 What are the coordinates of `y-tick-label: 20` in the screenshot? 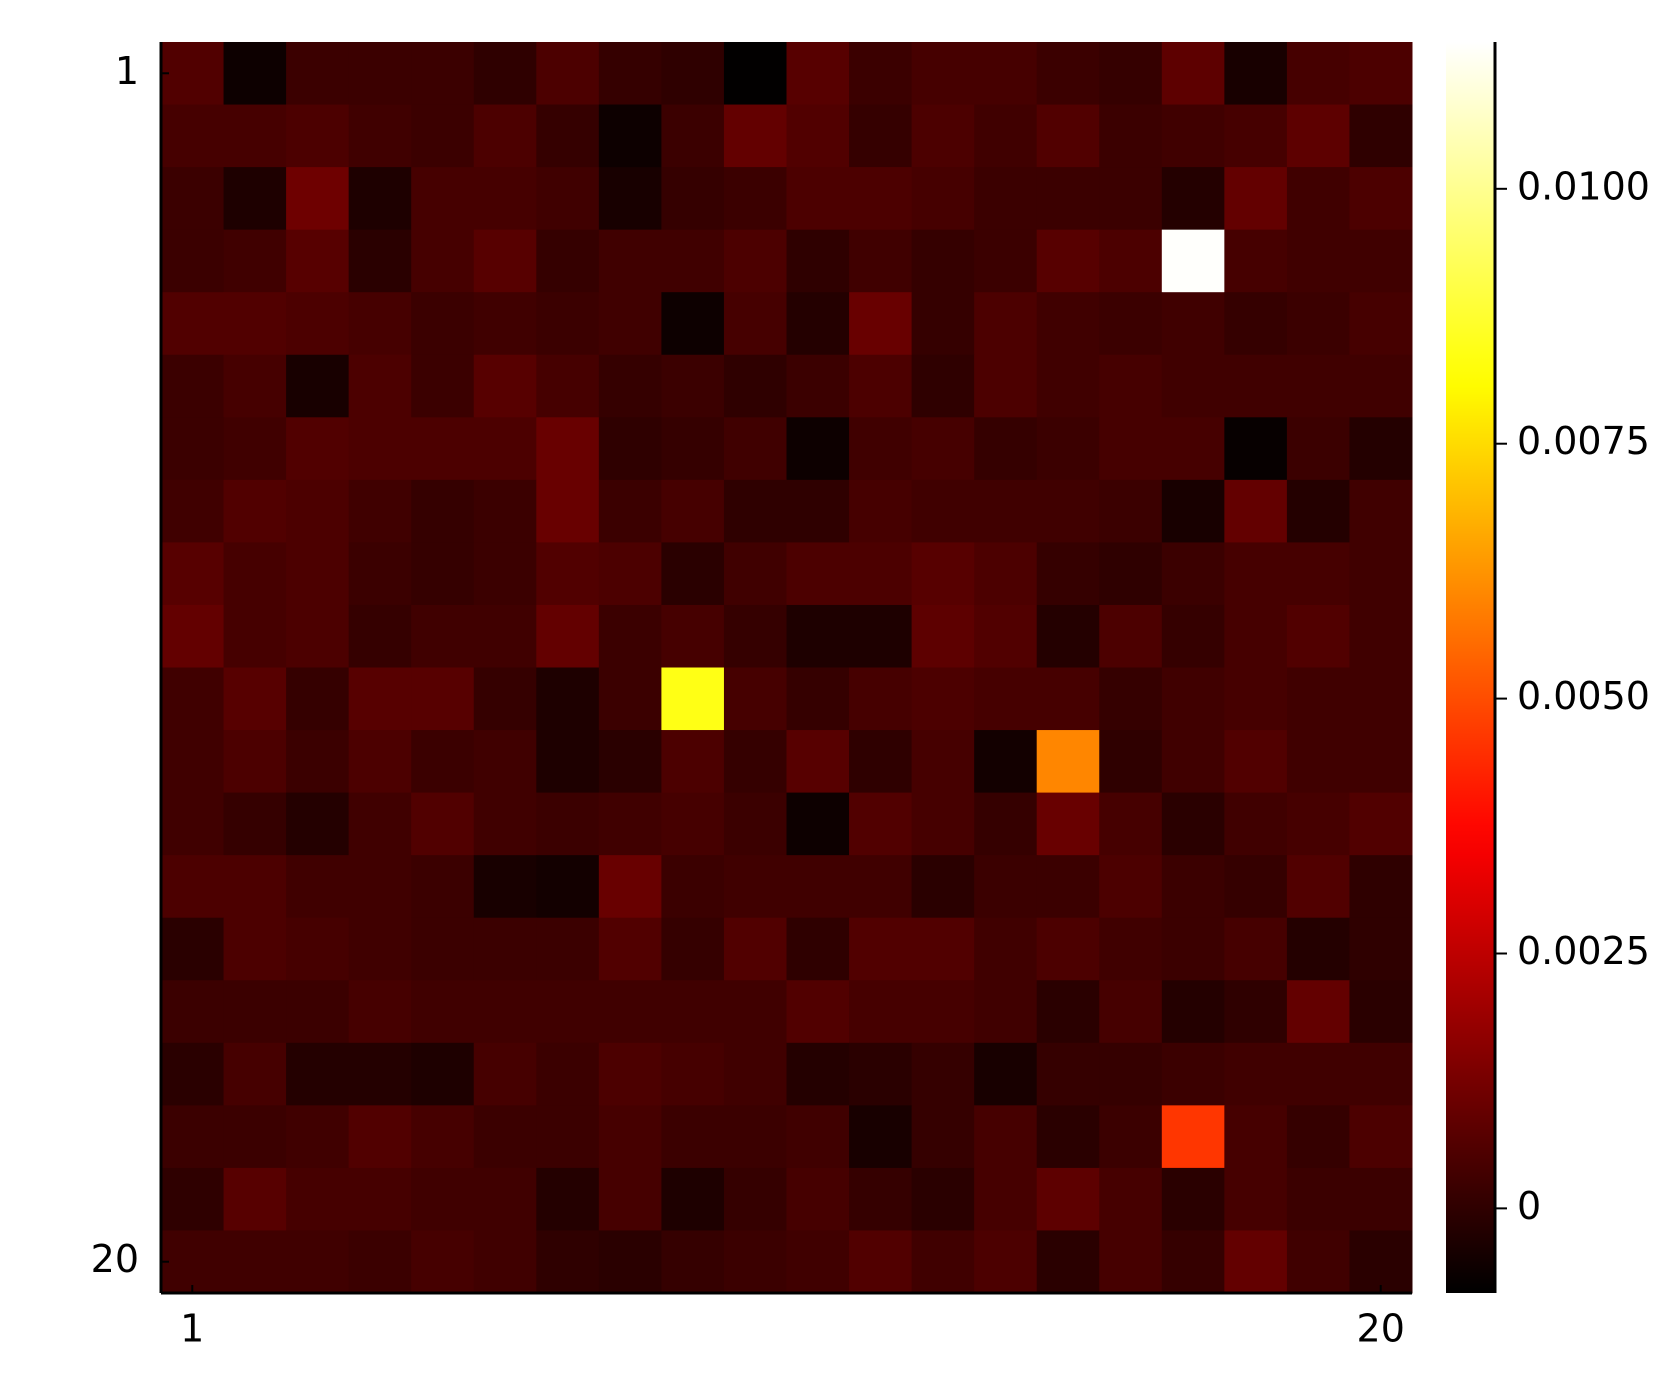 It's located at (115, 1259).